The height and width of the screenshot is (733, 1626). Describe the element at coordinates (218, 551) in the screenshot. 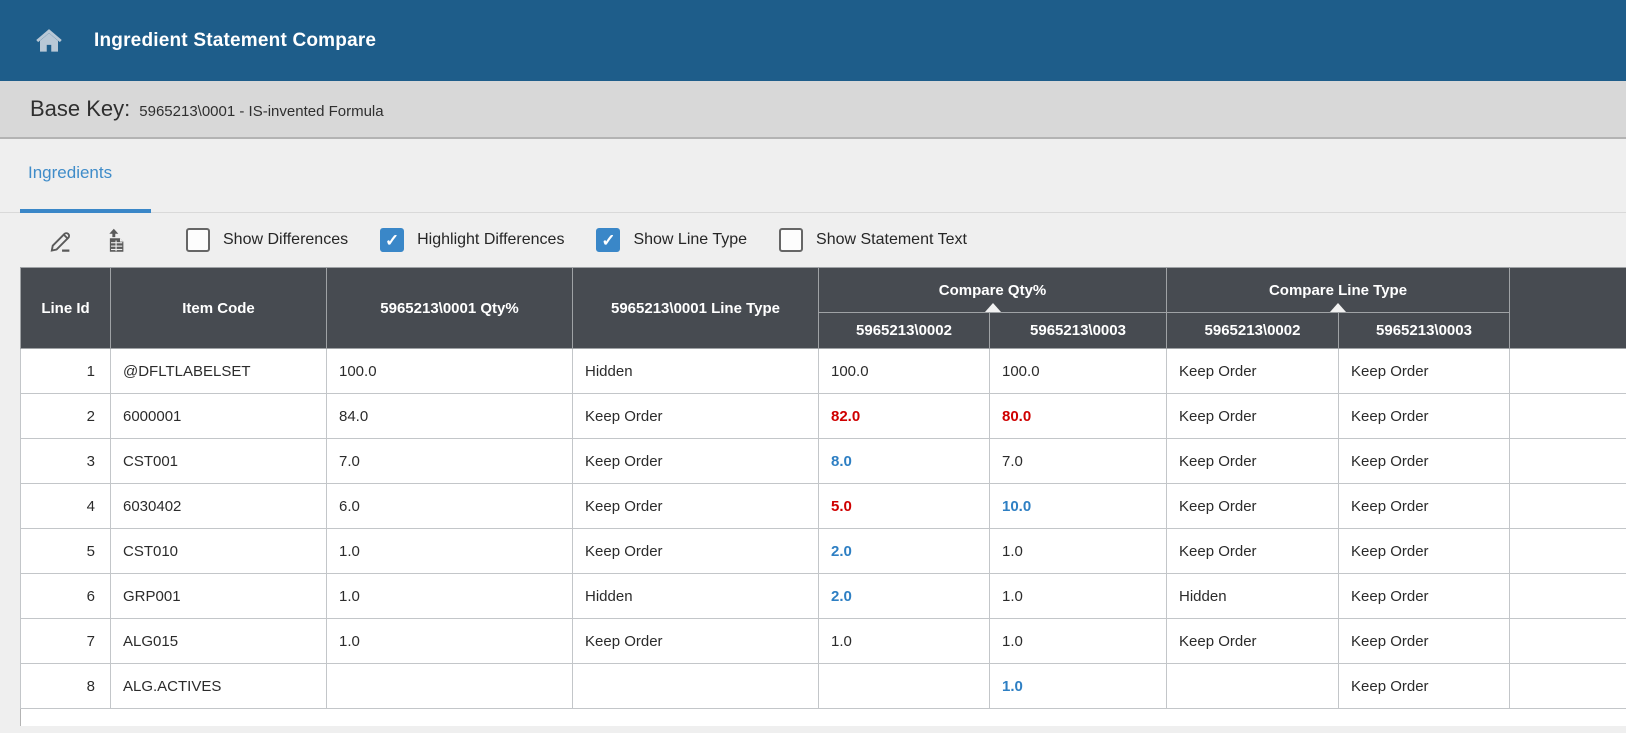

I see `cell-item-code: CST010` at that location.